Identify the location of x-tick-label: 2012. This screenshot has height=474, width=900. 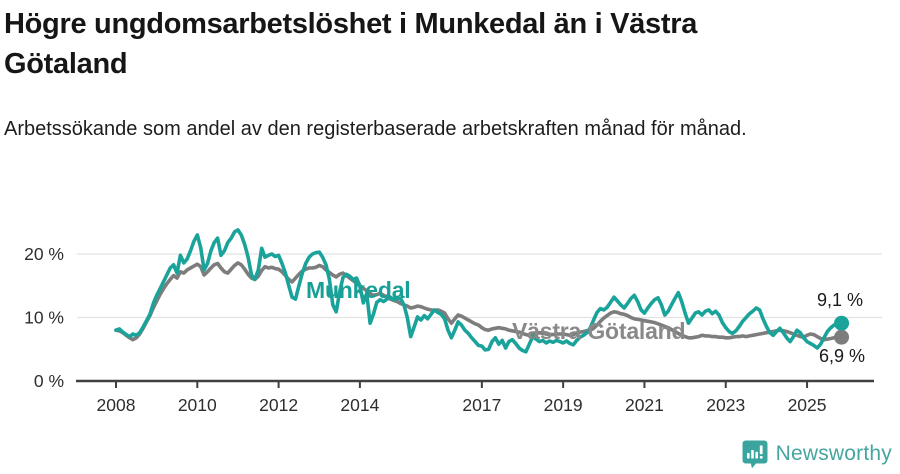
(278, 405).